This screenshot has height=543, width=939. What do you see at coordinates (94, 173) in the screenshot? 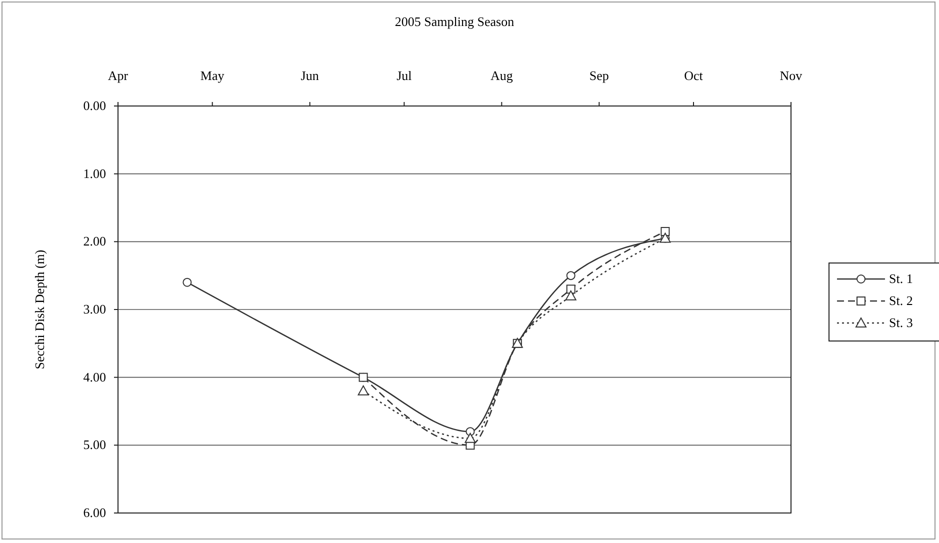
I see `y-tick-label: 1.00` at bounding box center [94, 173].